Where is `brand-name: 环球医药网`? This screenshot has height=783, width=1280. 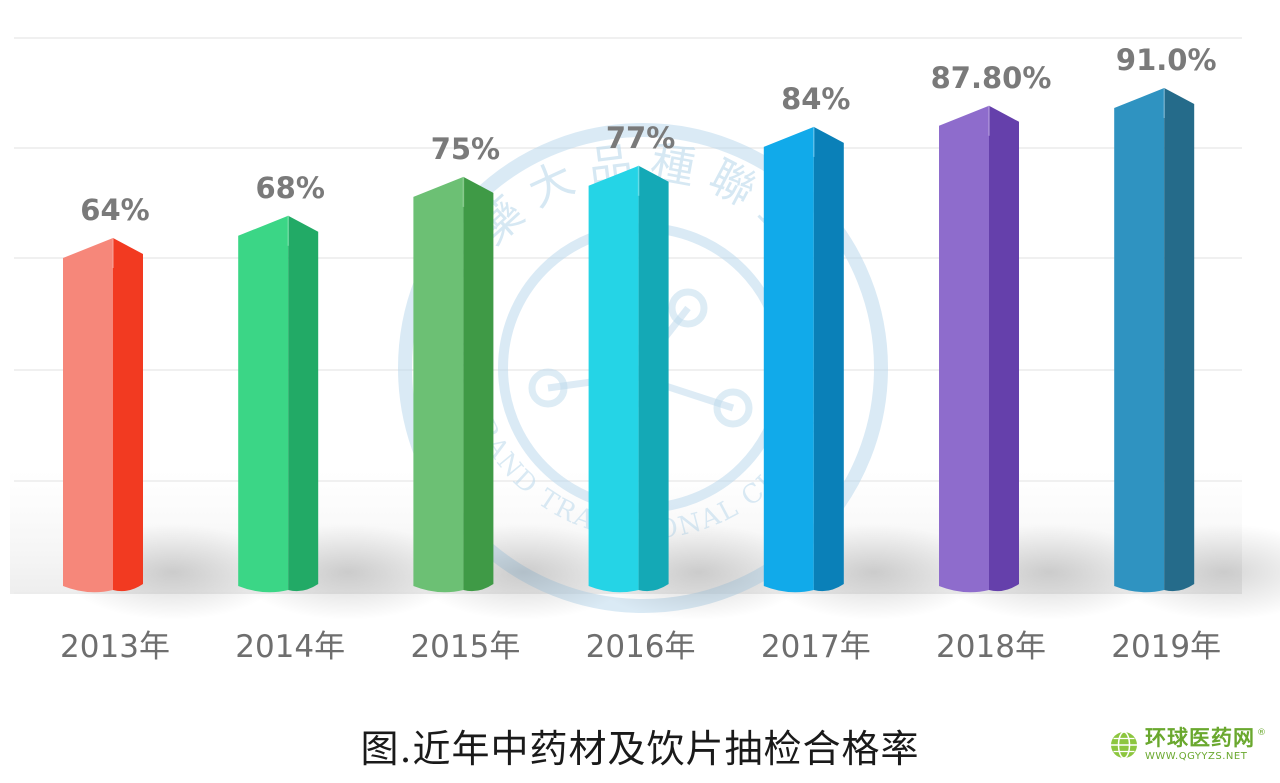
brand-name: 环球医药网 is located at coordinates (1200, 738).